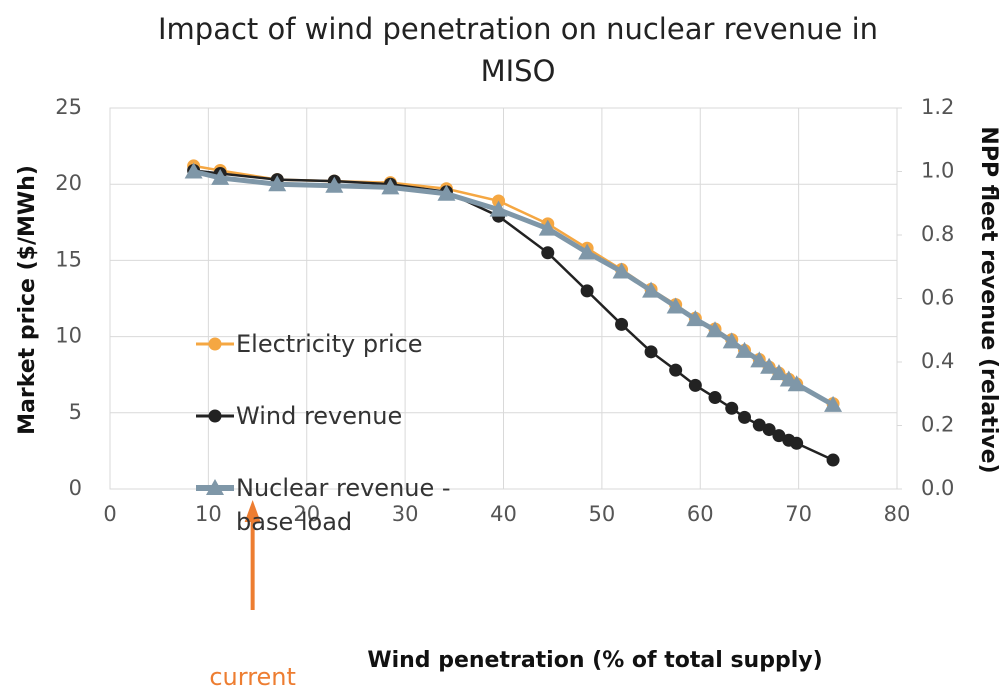 The height and width of the screenshot is (691, 1006). I want to click on annotation-arrowhead, so click(252, 511).